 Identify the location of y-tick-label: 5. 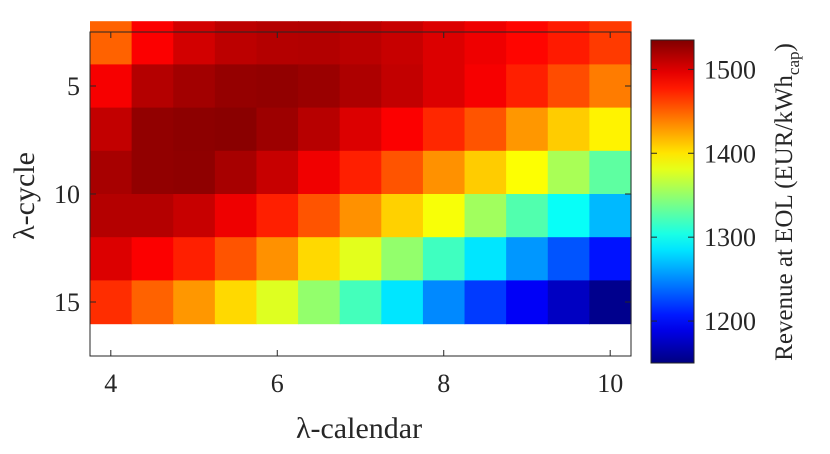
(73, 86).